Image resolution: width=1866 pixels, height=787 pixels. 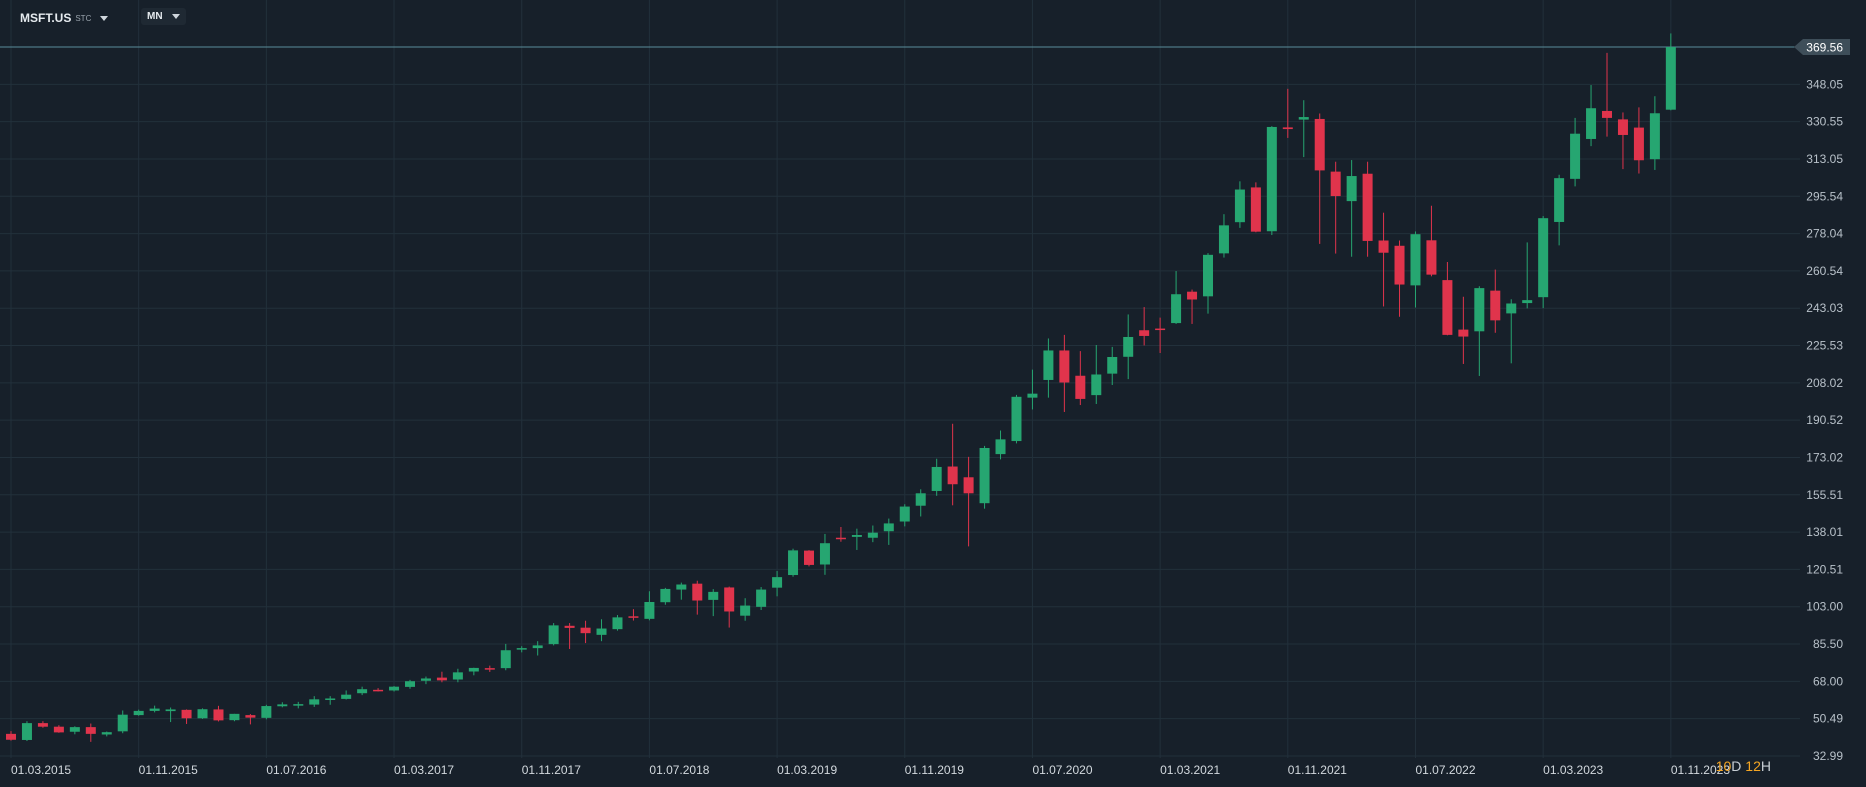 I want to click on y-tick-label: 85.50, so click(x=1828, y=644).